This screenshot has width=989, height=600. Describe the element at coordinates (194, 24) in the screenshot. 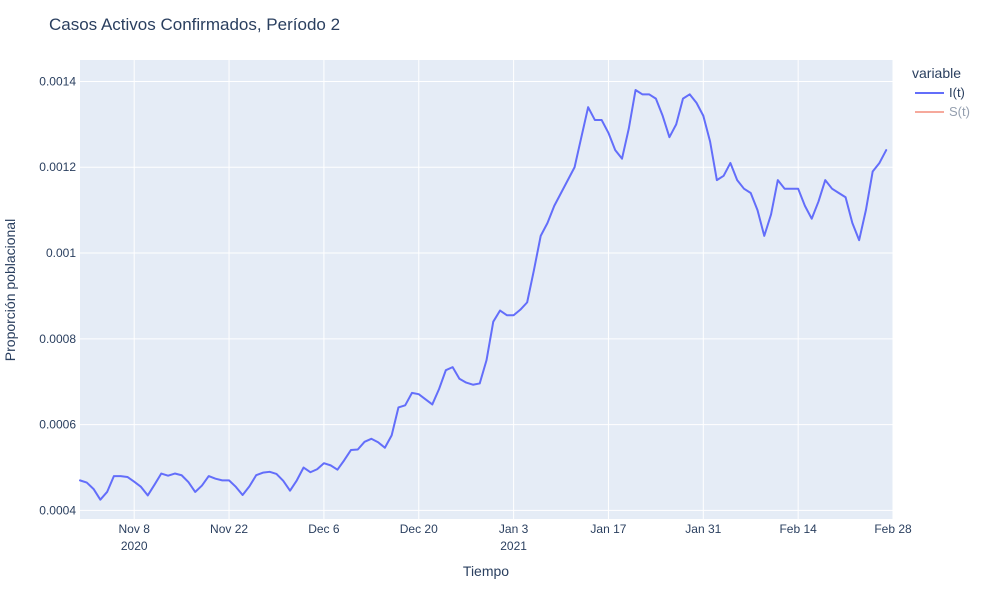

I see `chart-title: Casos Activos Confirmados, Período 2` at that location.